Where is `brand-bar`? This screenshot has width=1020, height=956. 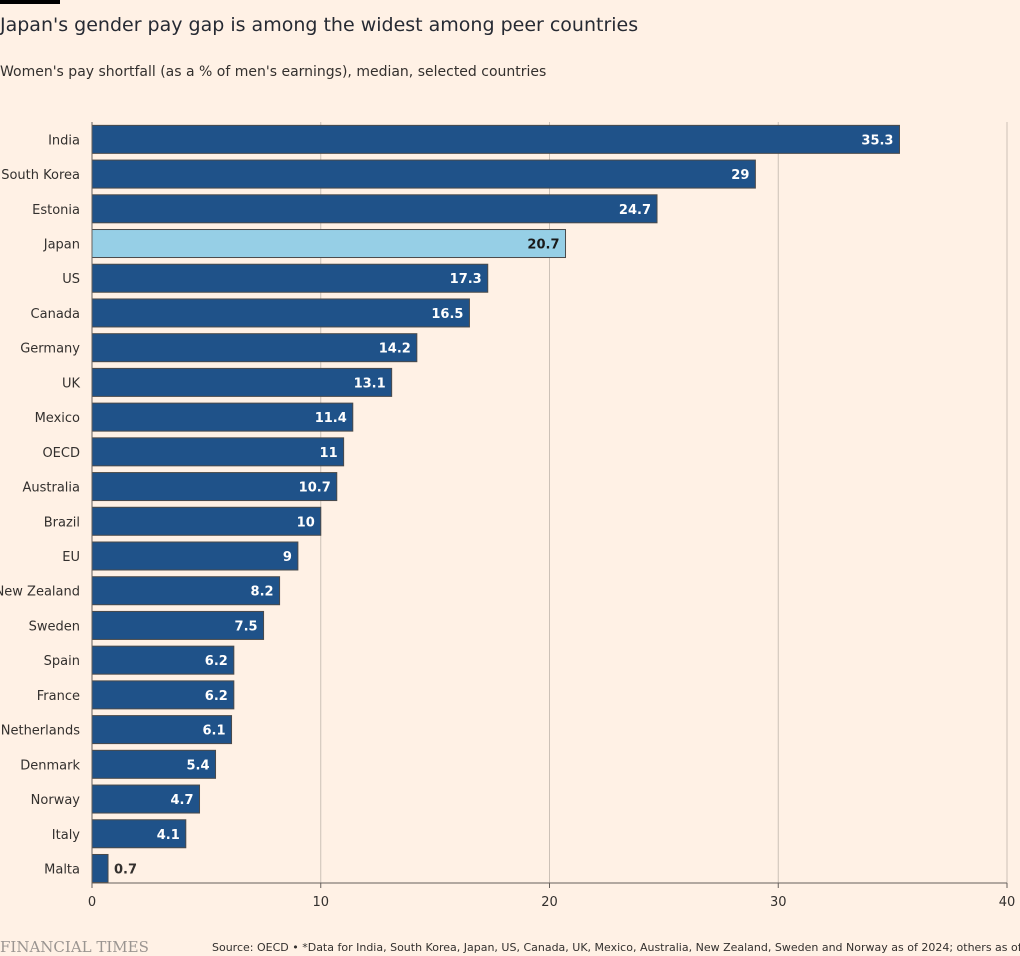
brand-bar is located at coordinates (30, 2).